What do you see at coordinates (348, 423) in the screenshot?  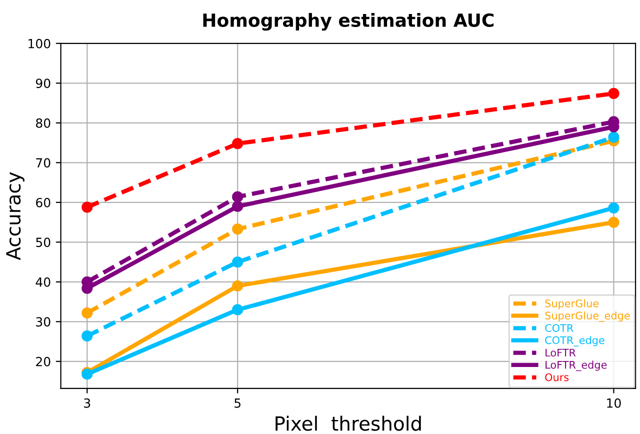 I see `x-axis-title: Pixel threshold` at bounding box center [348, 423].